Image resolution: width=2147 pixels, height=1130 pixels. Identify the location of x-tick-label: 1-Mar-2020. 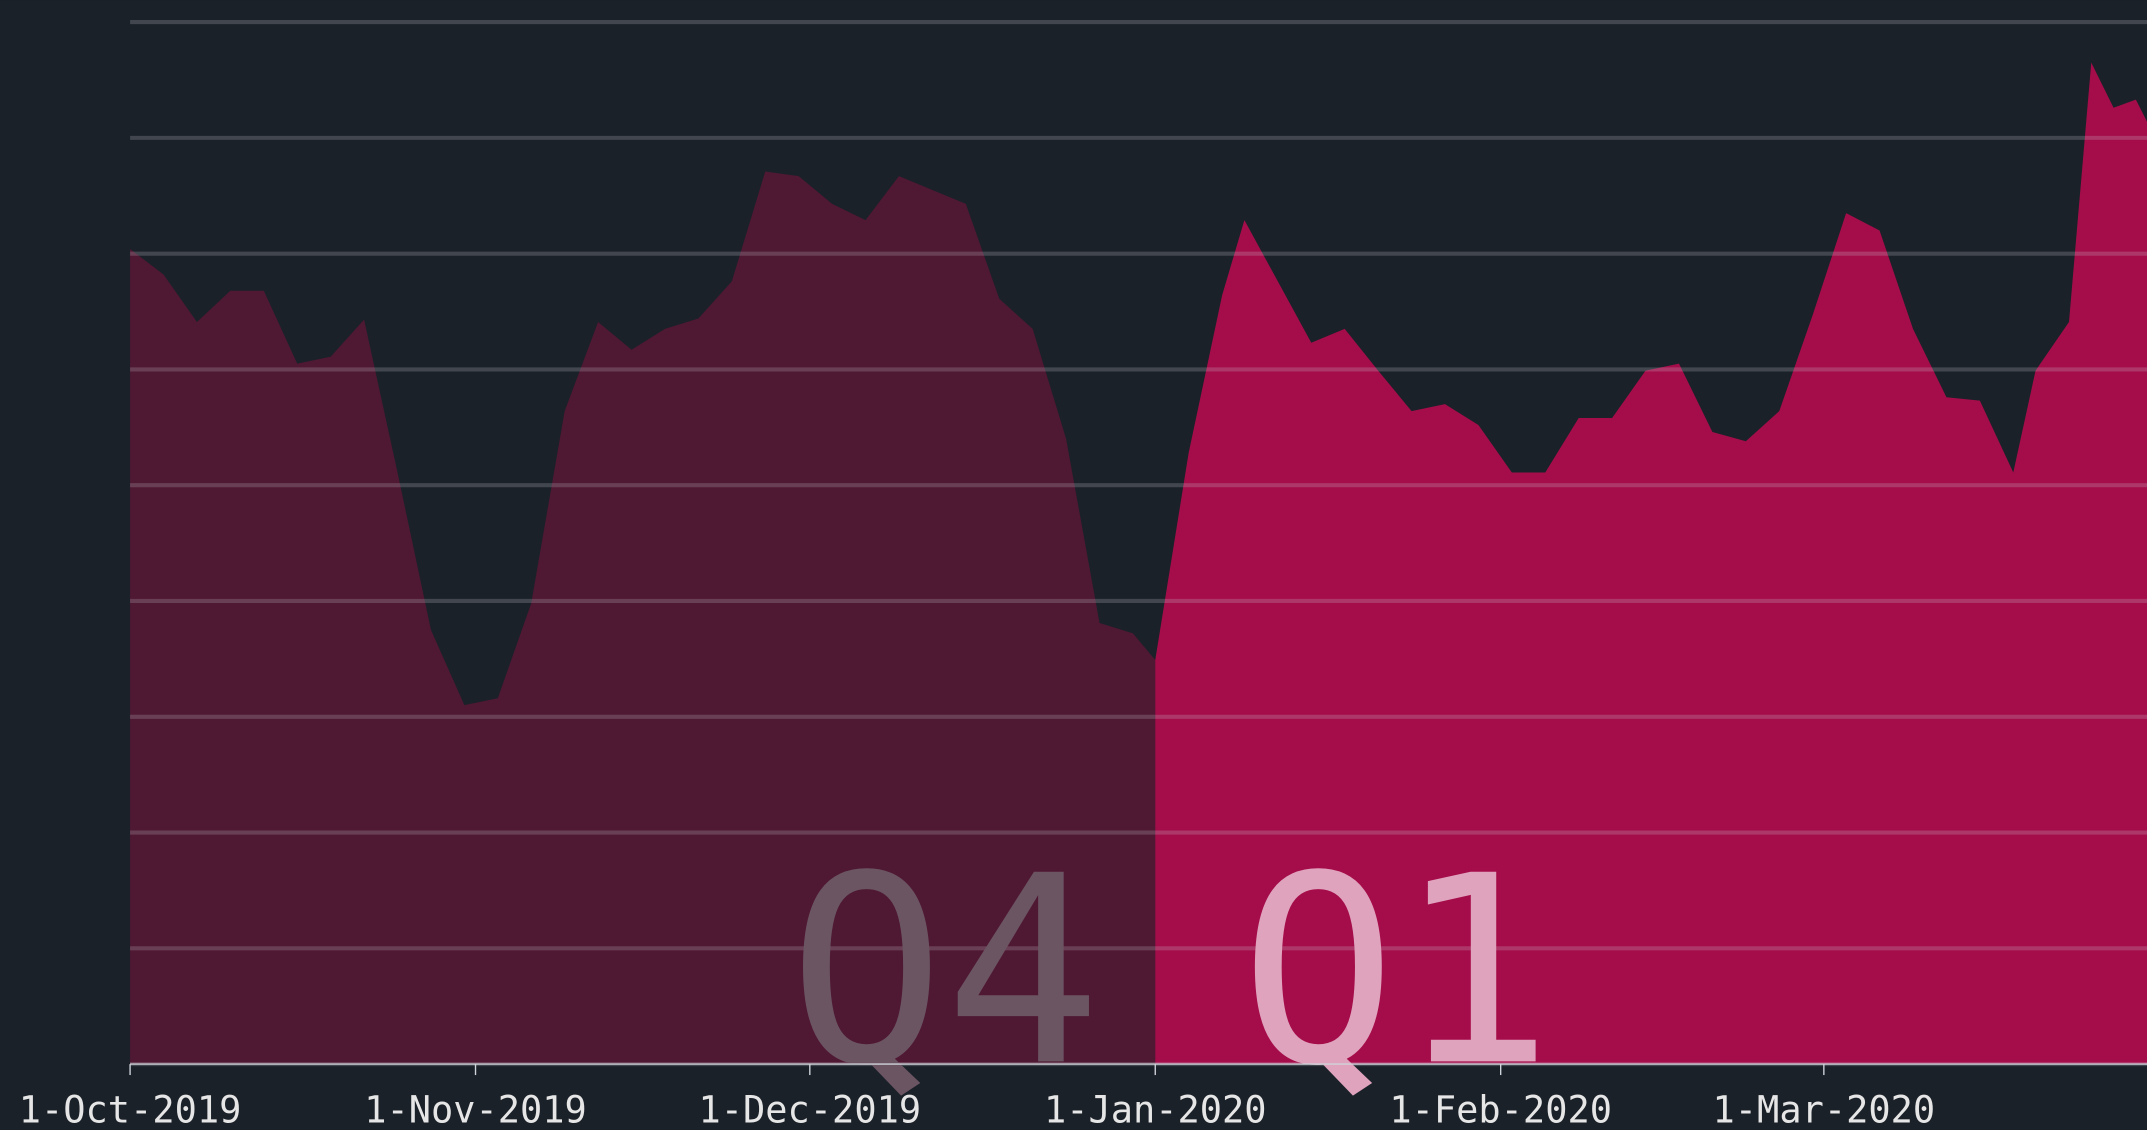
(1824, 1109).